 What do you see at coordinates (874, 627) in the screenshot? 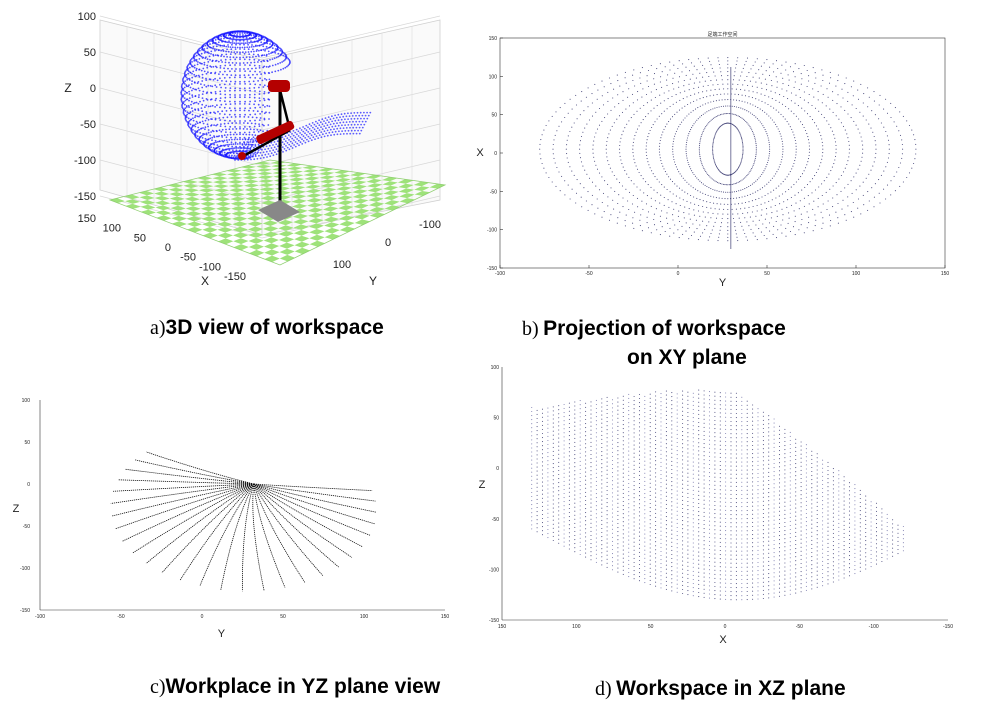
I see `x-tick-label: -100` at bounding box center [874, 627].